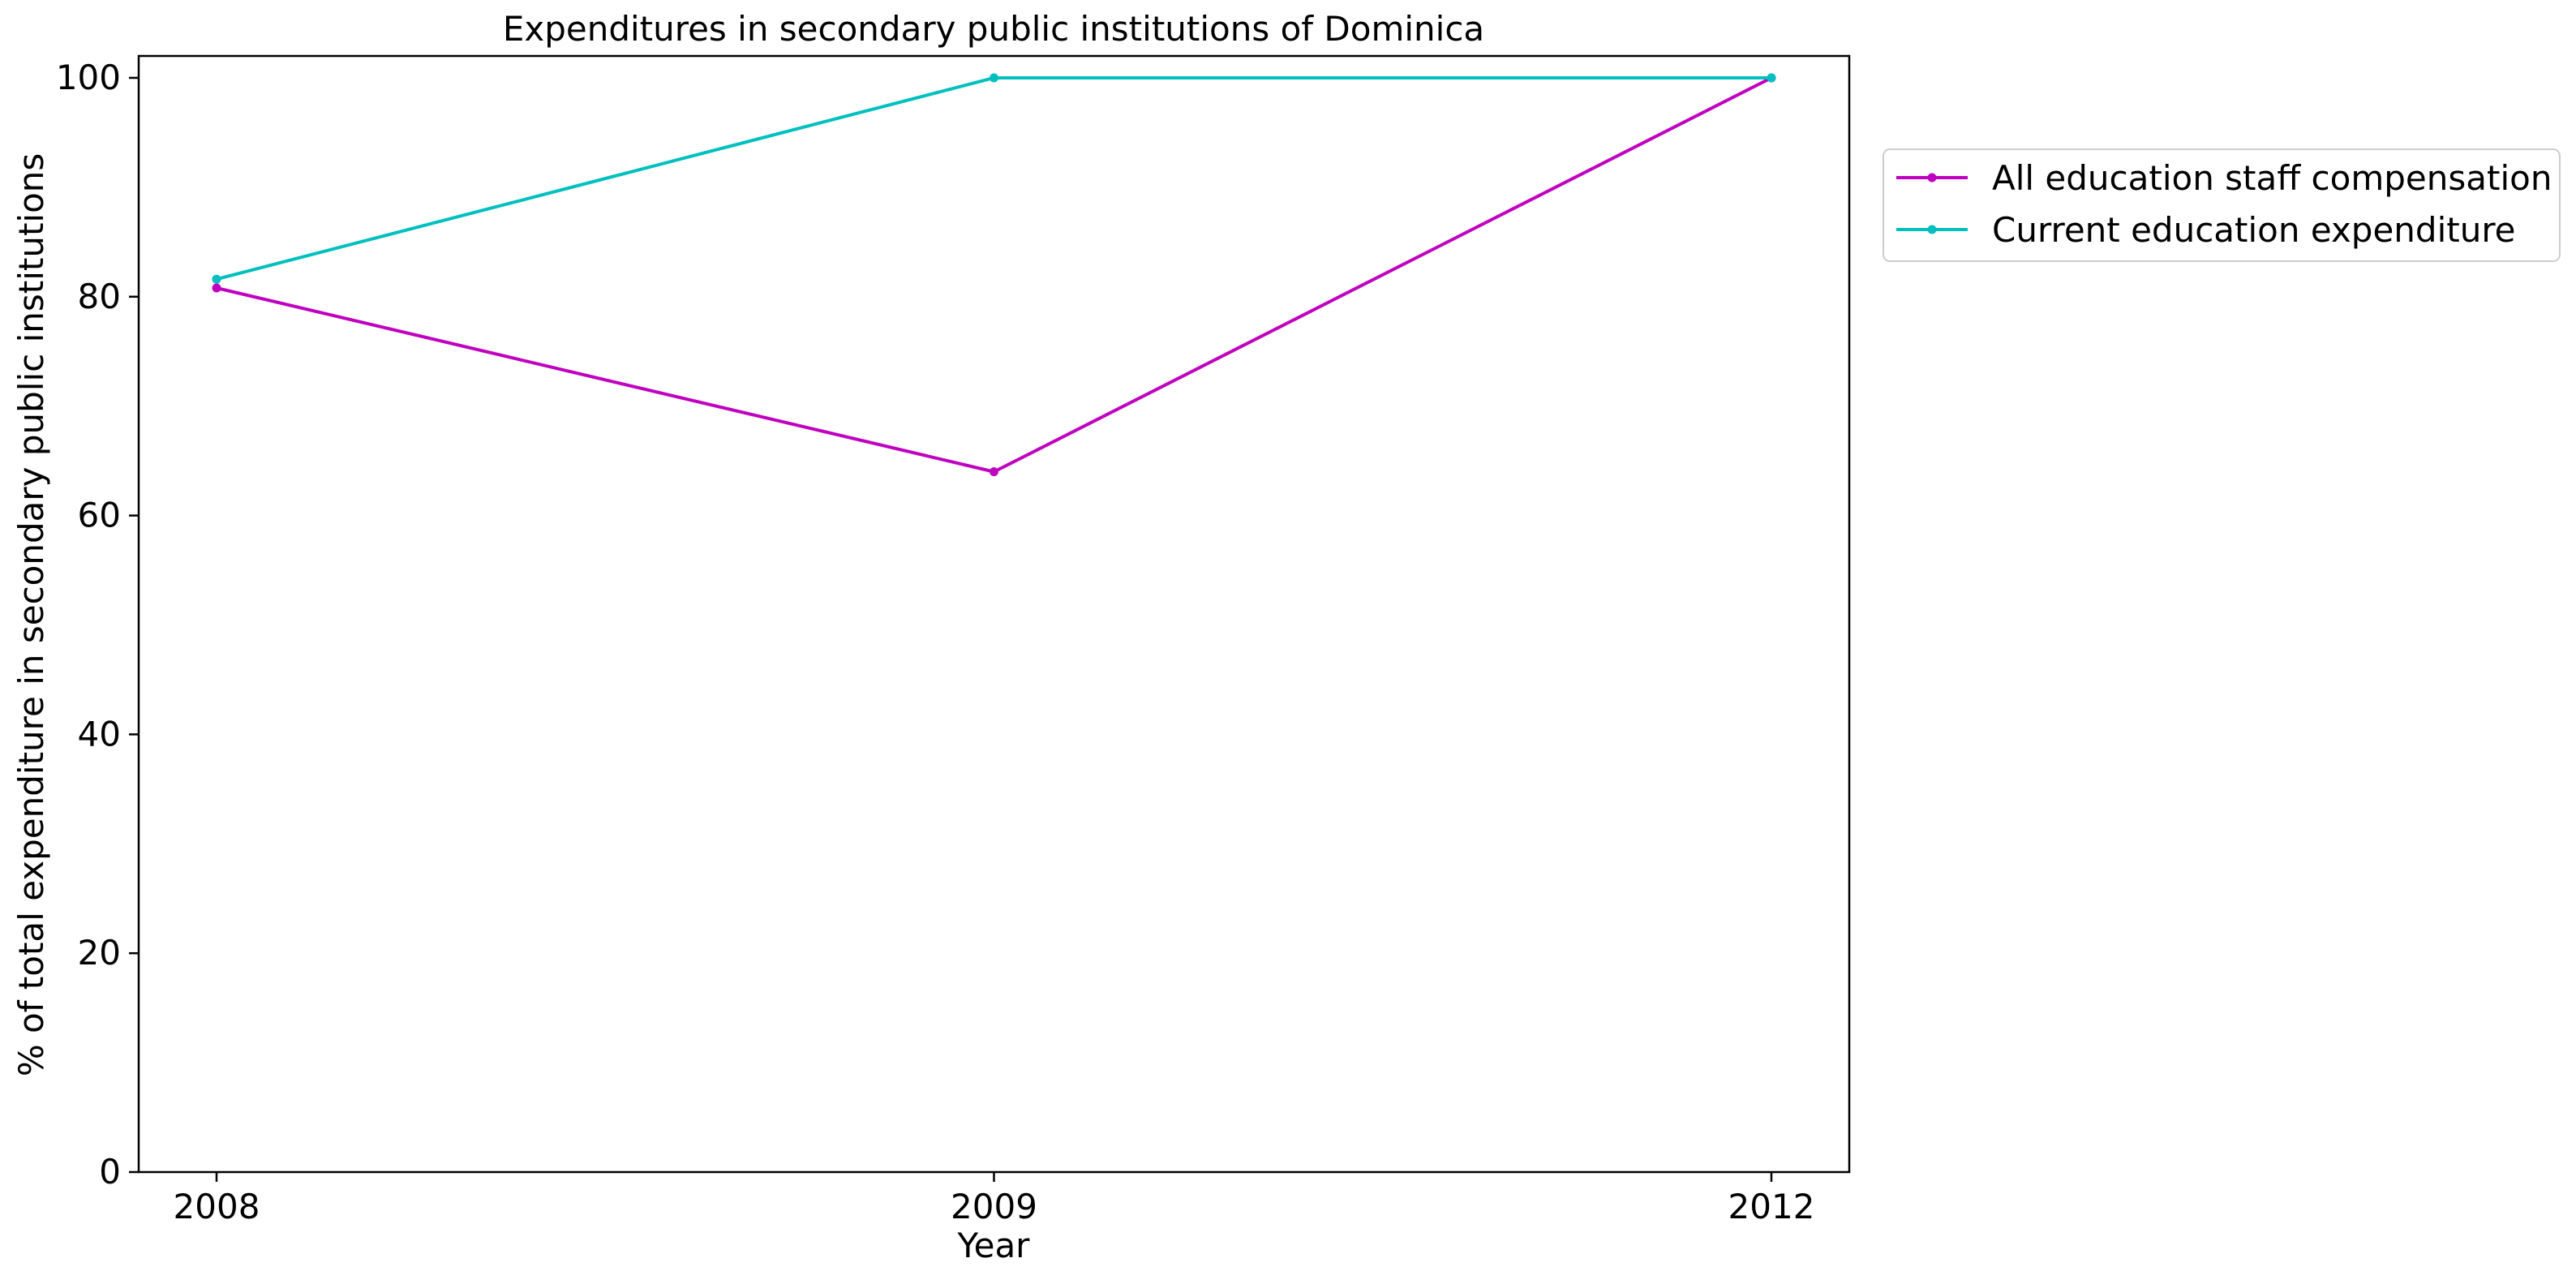 This screenshot has width=2576, height=1284. I want to click on y-axis-ticks: 0 20 40 60 80 100, so click(97, 625).